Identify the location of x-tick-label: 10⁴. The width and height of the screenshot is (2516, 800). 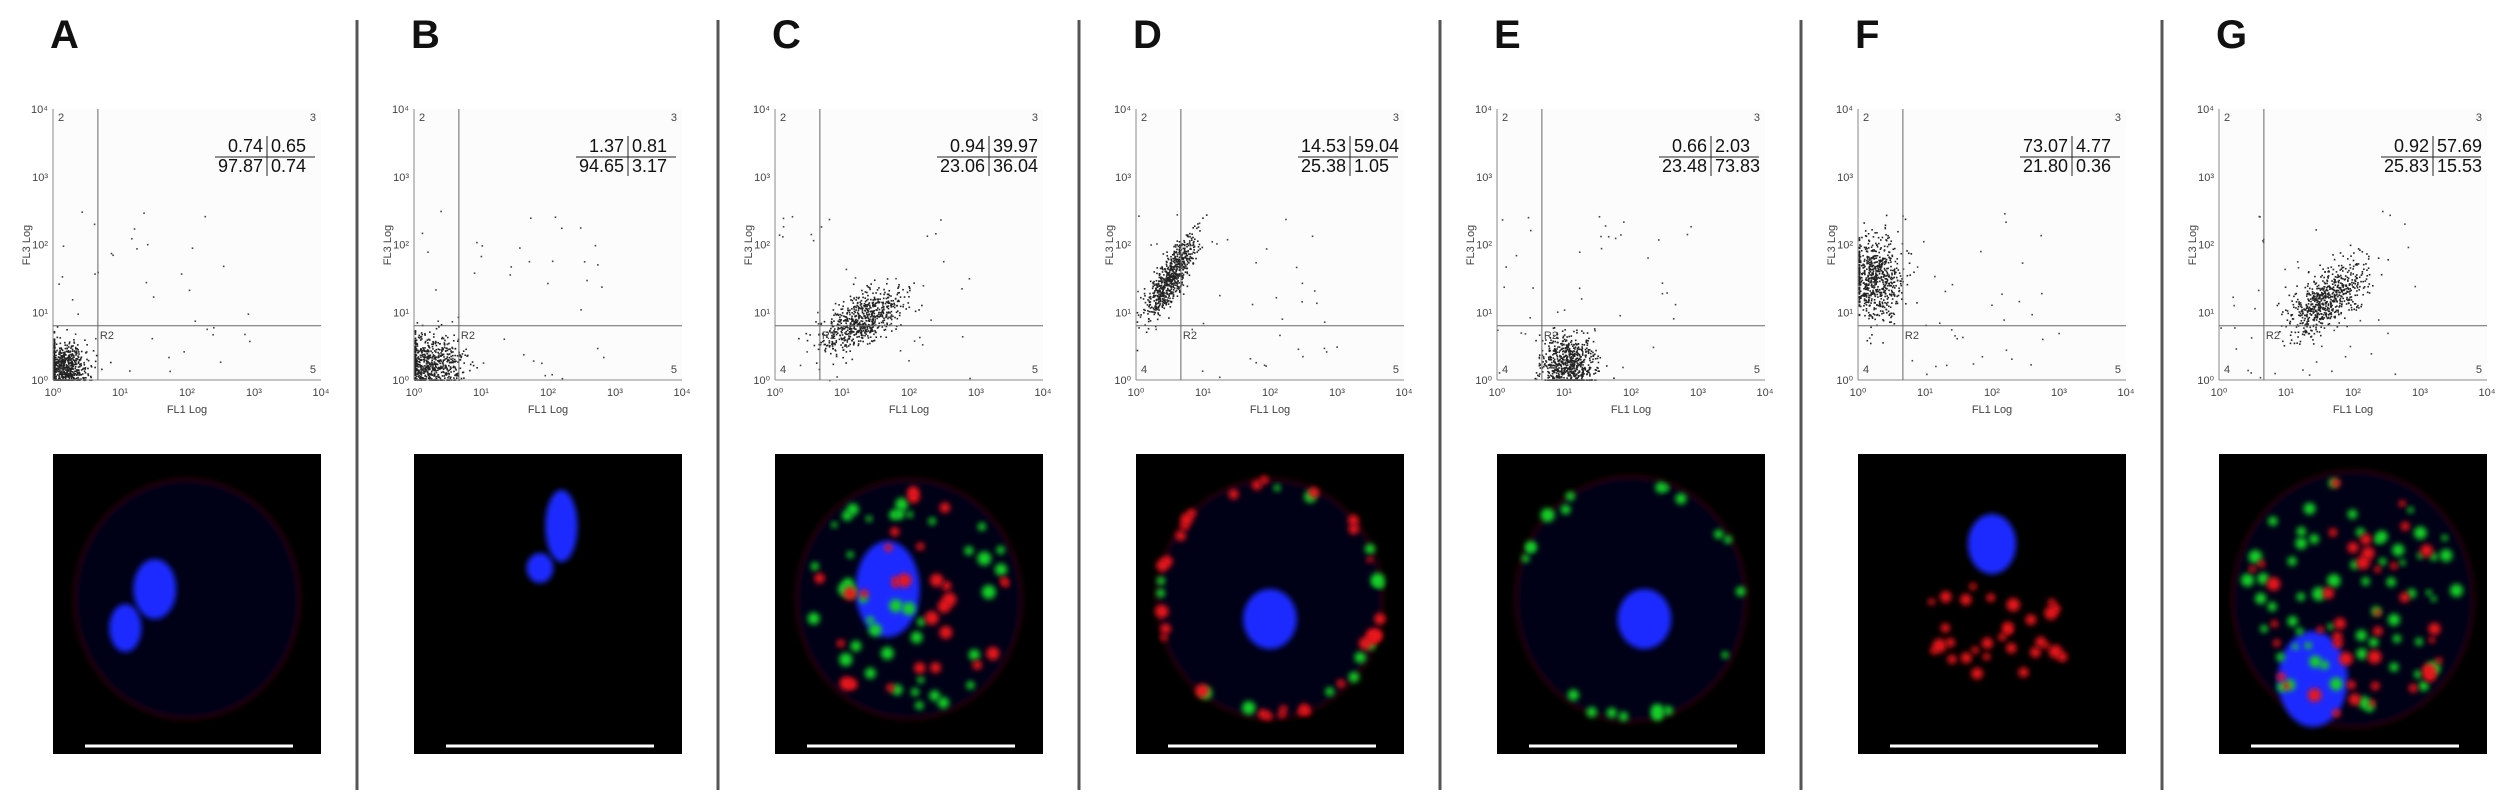
(2126, 393).